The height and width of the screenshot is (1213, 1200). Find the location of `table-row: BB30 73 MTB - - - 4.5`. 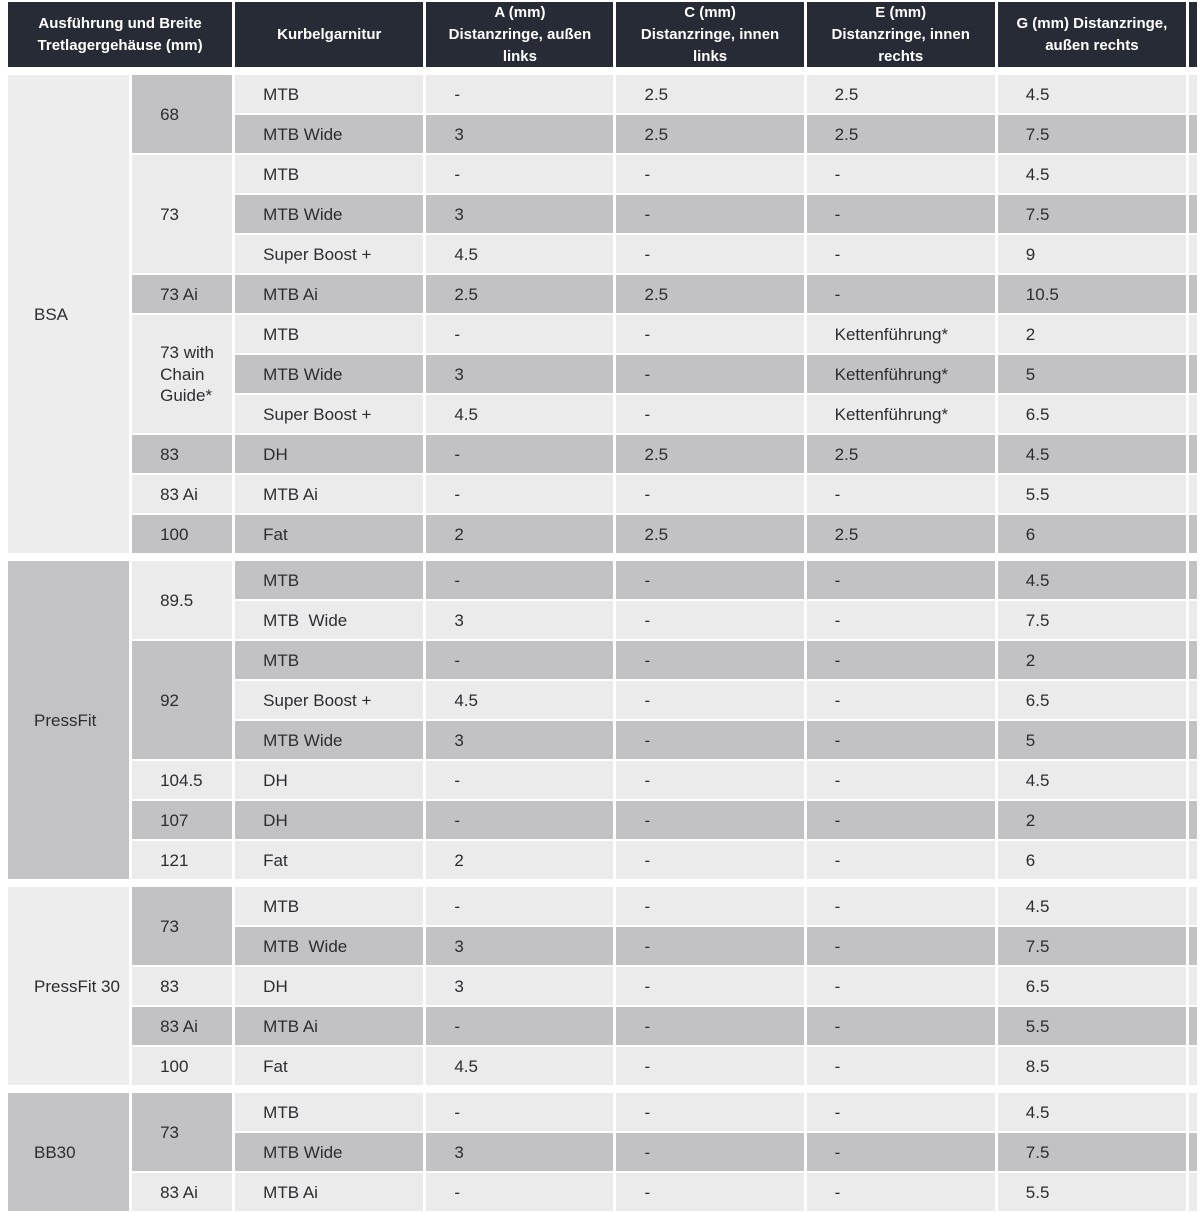

table-row: BB30 73 MTB - - - 4.5 is located at coordinates (602, 1152).